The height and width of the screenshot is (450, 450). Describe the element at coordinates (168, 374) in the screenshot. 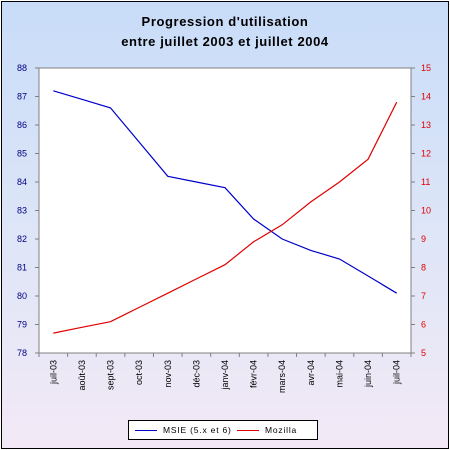

I see `x-axis-tick-label: nov-03` at that location.